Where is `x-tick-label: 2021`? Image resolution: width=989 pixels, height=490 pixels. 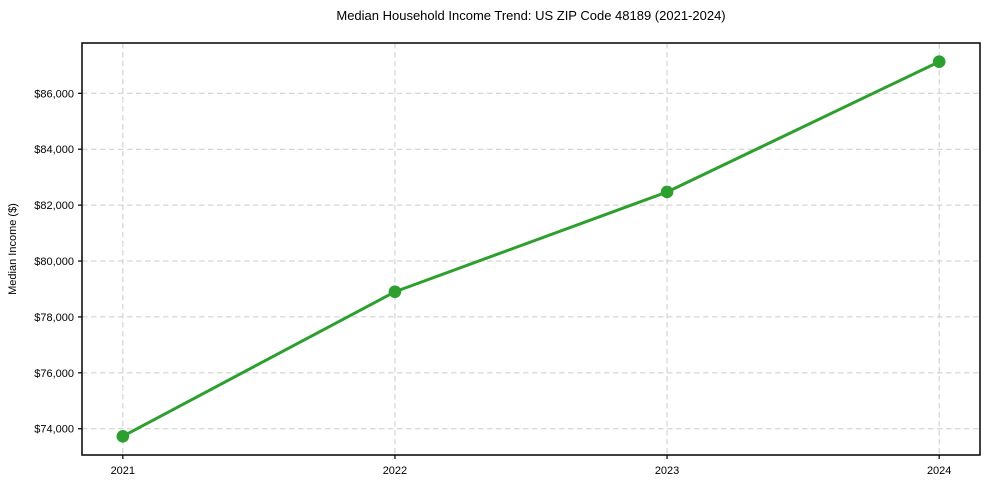
x-tick-label: 2021 is located at coordinates (123, 471).